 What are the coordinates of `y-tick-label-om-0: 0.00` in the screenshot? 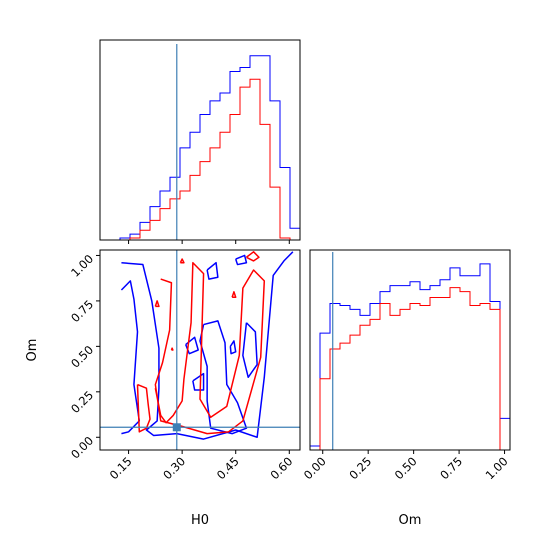 It's located at (82, 448).